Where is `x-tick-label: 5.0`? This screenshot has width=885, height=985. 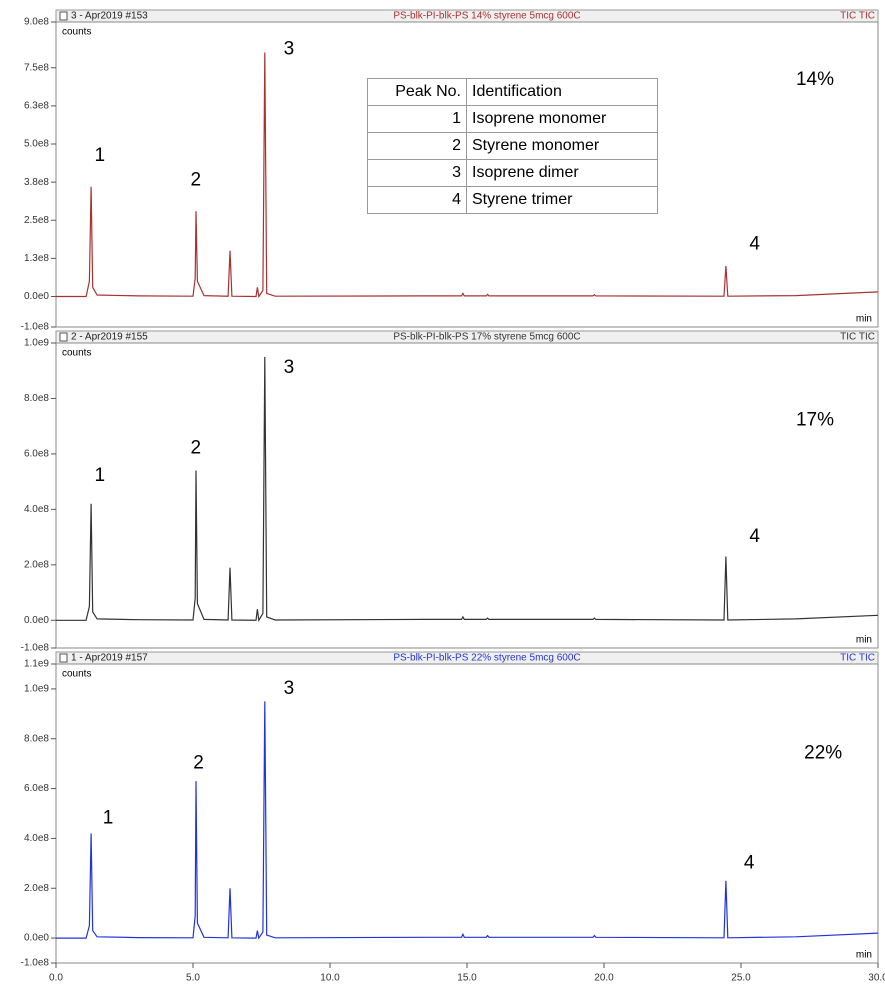 x-tick-label: 5.0 is located at coordinates (193, 978).